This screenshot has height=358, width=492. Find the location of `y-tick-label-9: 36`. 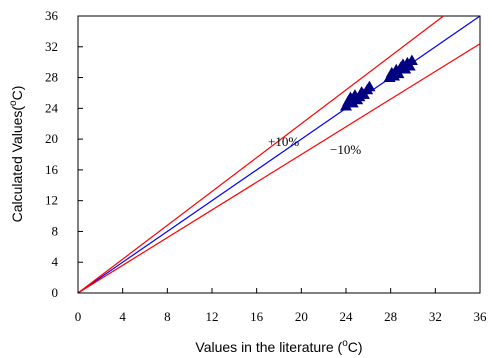

y-tick-label-9: 36 is located at coordinates (52, 15).